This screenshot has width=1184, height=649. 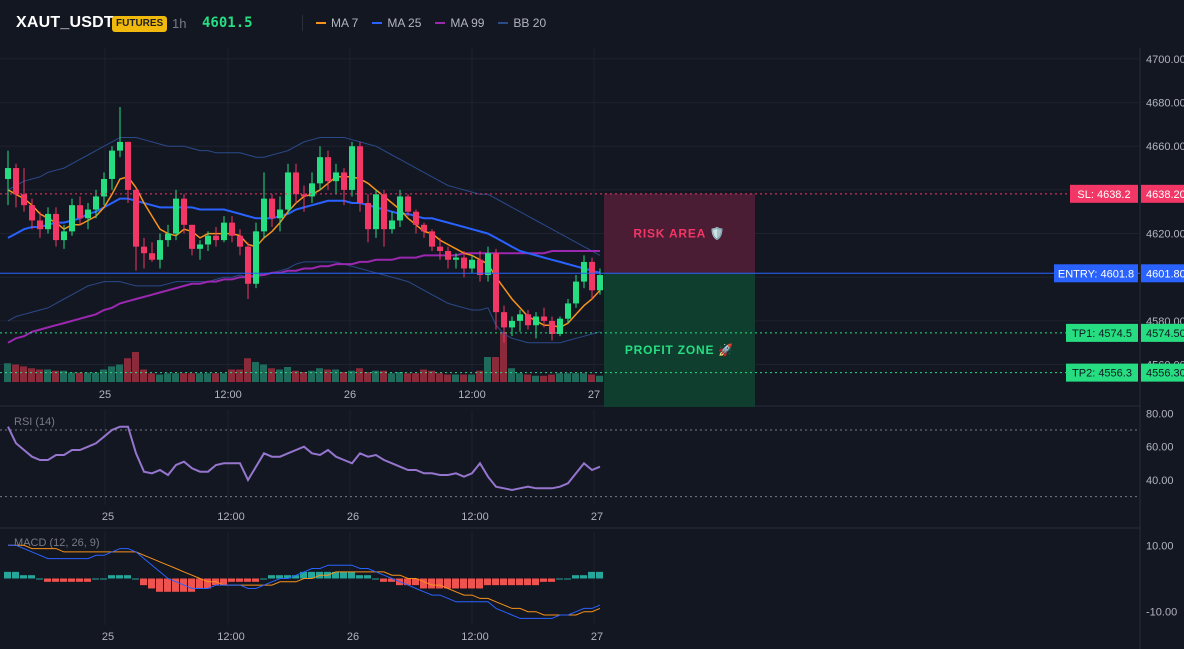 What do you see at coordinates (1165, 104) in the screenshot?
I see `price-axis-label: 4680.00` at bounding box center [1165, 104].